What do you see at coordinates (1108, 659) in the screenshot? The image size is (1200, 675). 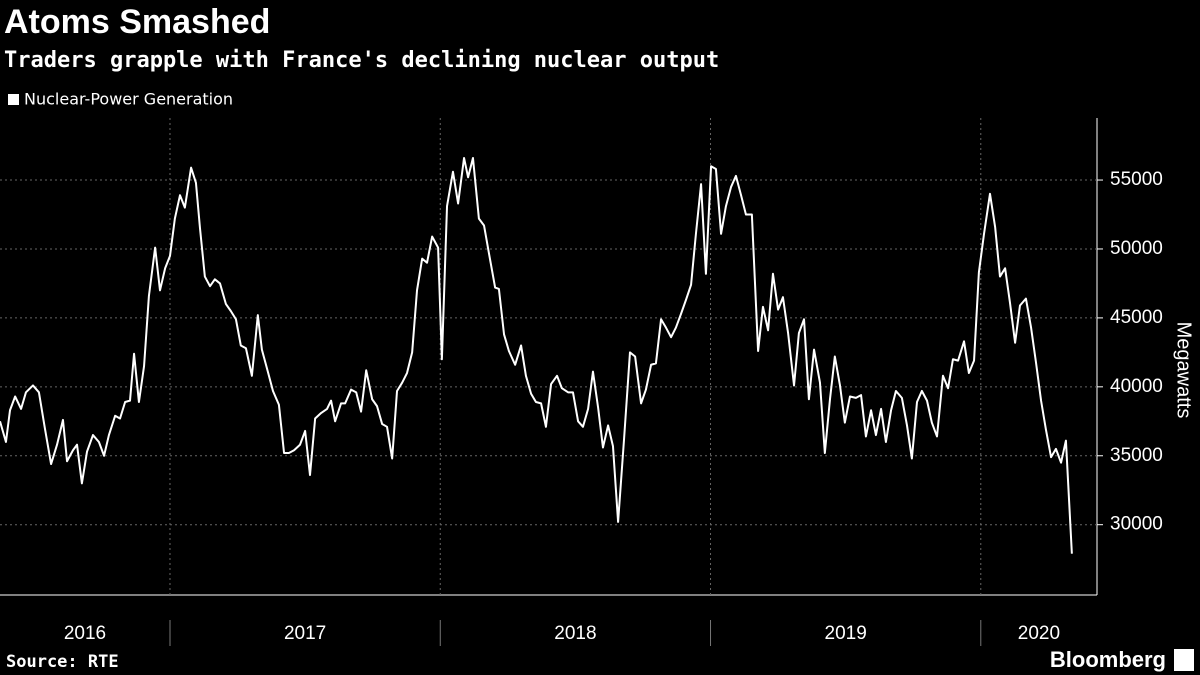 I see `brand: Bloomberg` at bounding box center [1108, 659].